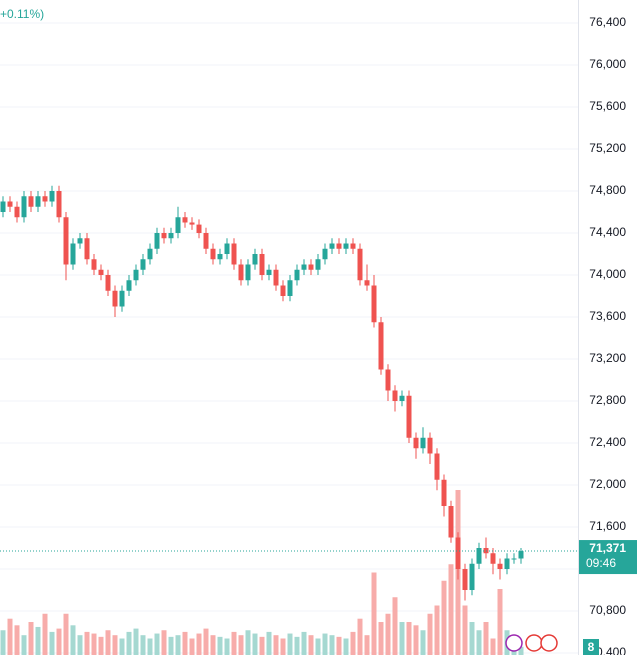 The image size is (637, 655). What do you see at coordinates (601, 563) in the screenshot?
I see `countdown-label: 09:46` at bounding box center [601, 563].